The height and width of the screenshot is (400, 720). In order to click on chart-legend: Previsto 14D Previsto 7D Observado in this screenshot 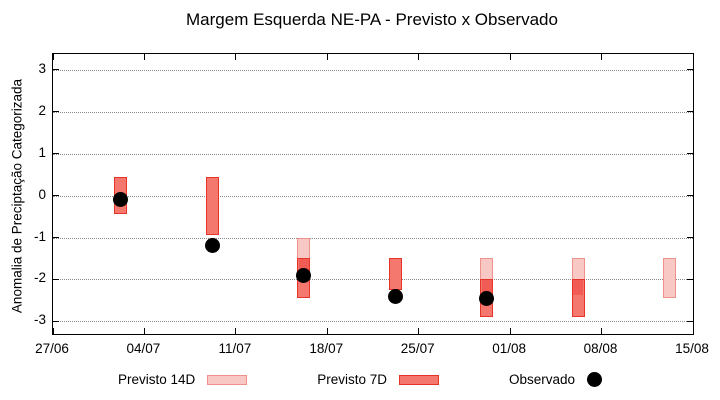, I will do `click(360, 379)`.